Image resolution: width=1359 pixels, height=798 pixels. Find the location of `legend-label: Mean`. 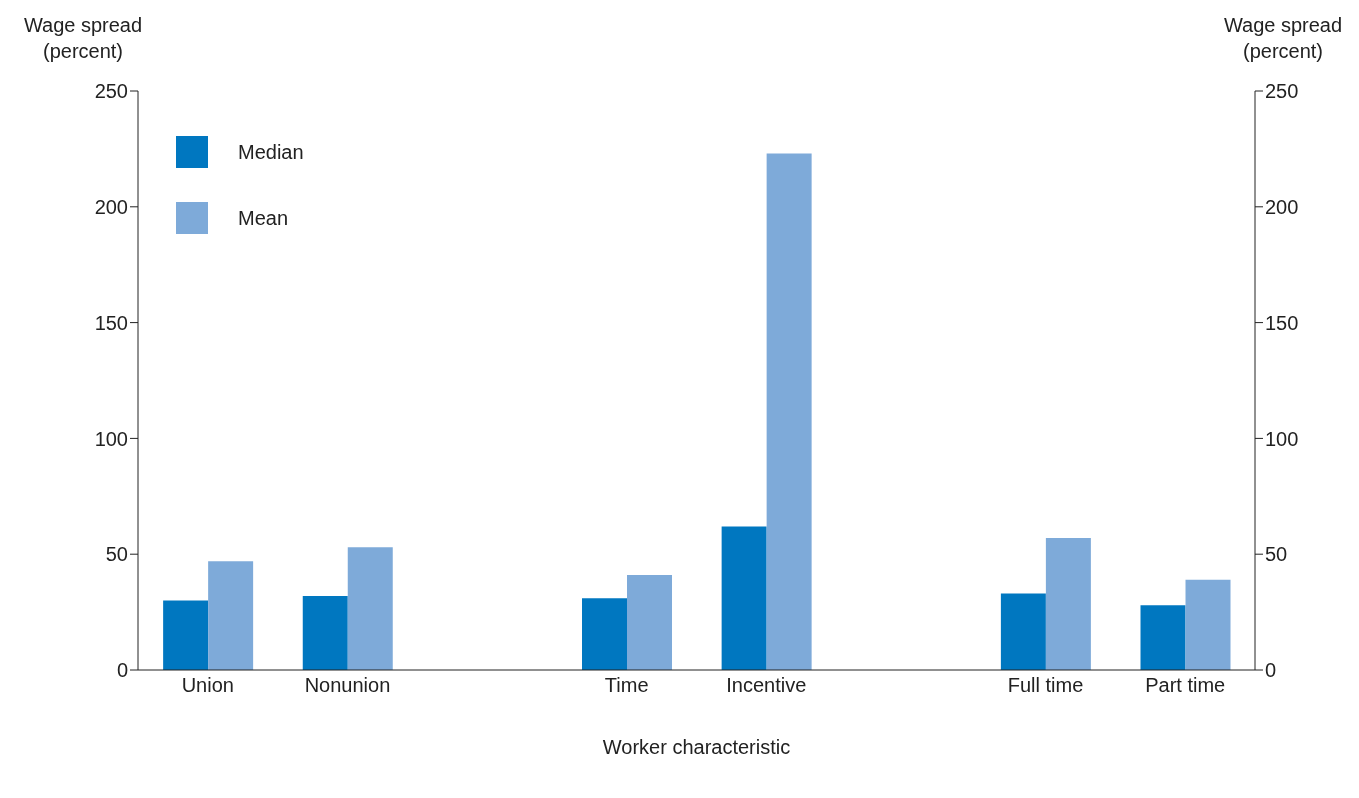

legend-label: Mean is located at coordinates (263, 218).